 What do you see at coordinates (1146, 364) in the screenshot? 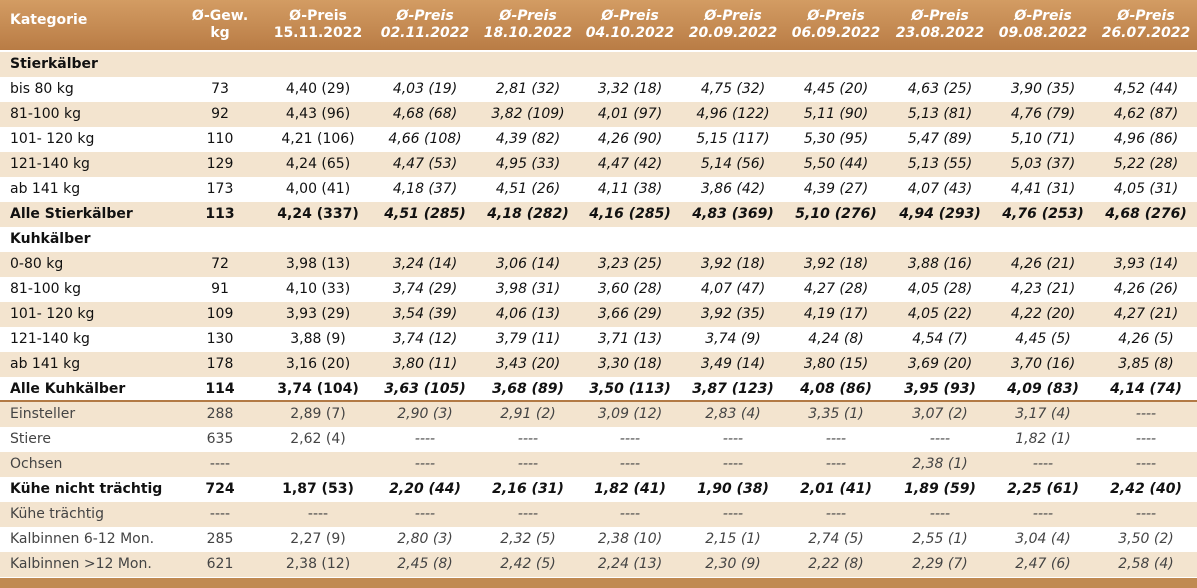
I see `cell: 3,85 (8)` at bounding box center [1146, 364].